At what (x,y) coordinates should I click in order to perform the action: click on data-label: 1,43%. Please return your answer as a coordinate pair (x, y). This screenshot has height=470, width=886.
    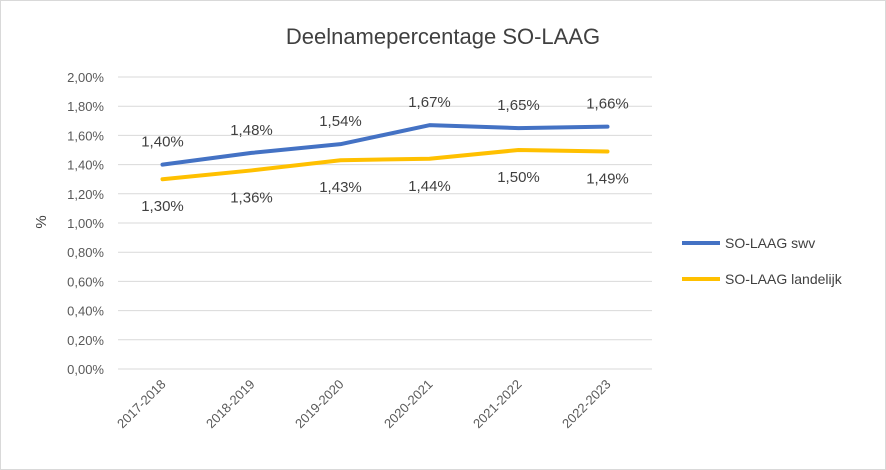
    Looking at the image, I should click on (340, 187).